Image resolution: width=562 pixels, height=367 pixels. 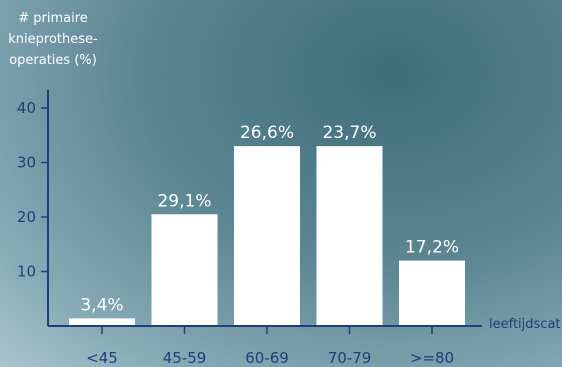 What do you see at coordinates (184, 201) in the screenshot?
I see `data-label: 29,1%` at bounding box center [184, 201].